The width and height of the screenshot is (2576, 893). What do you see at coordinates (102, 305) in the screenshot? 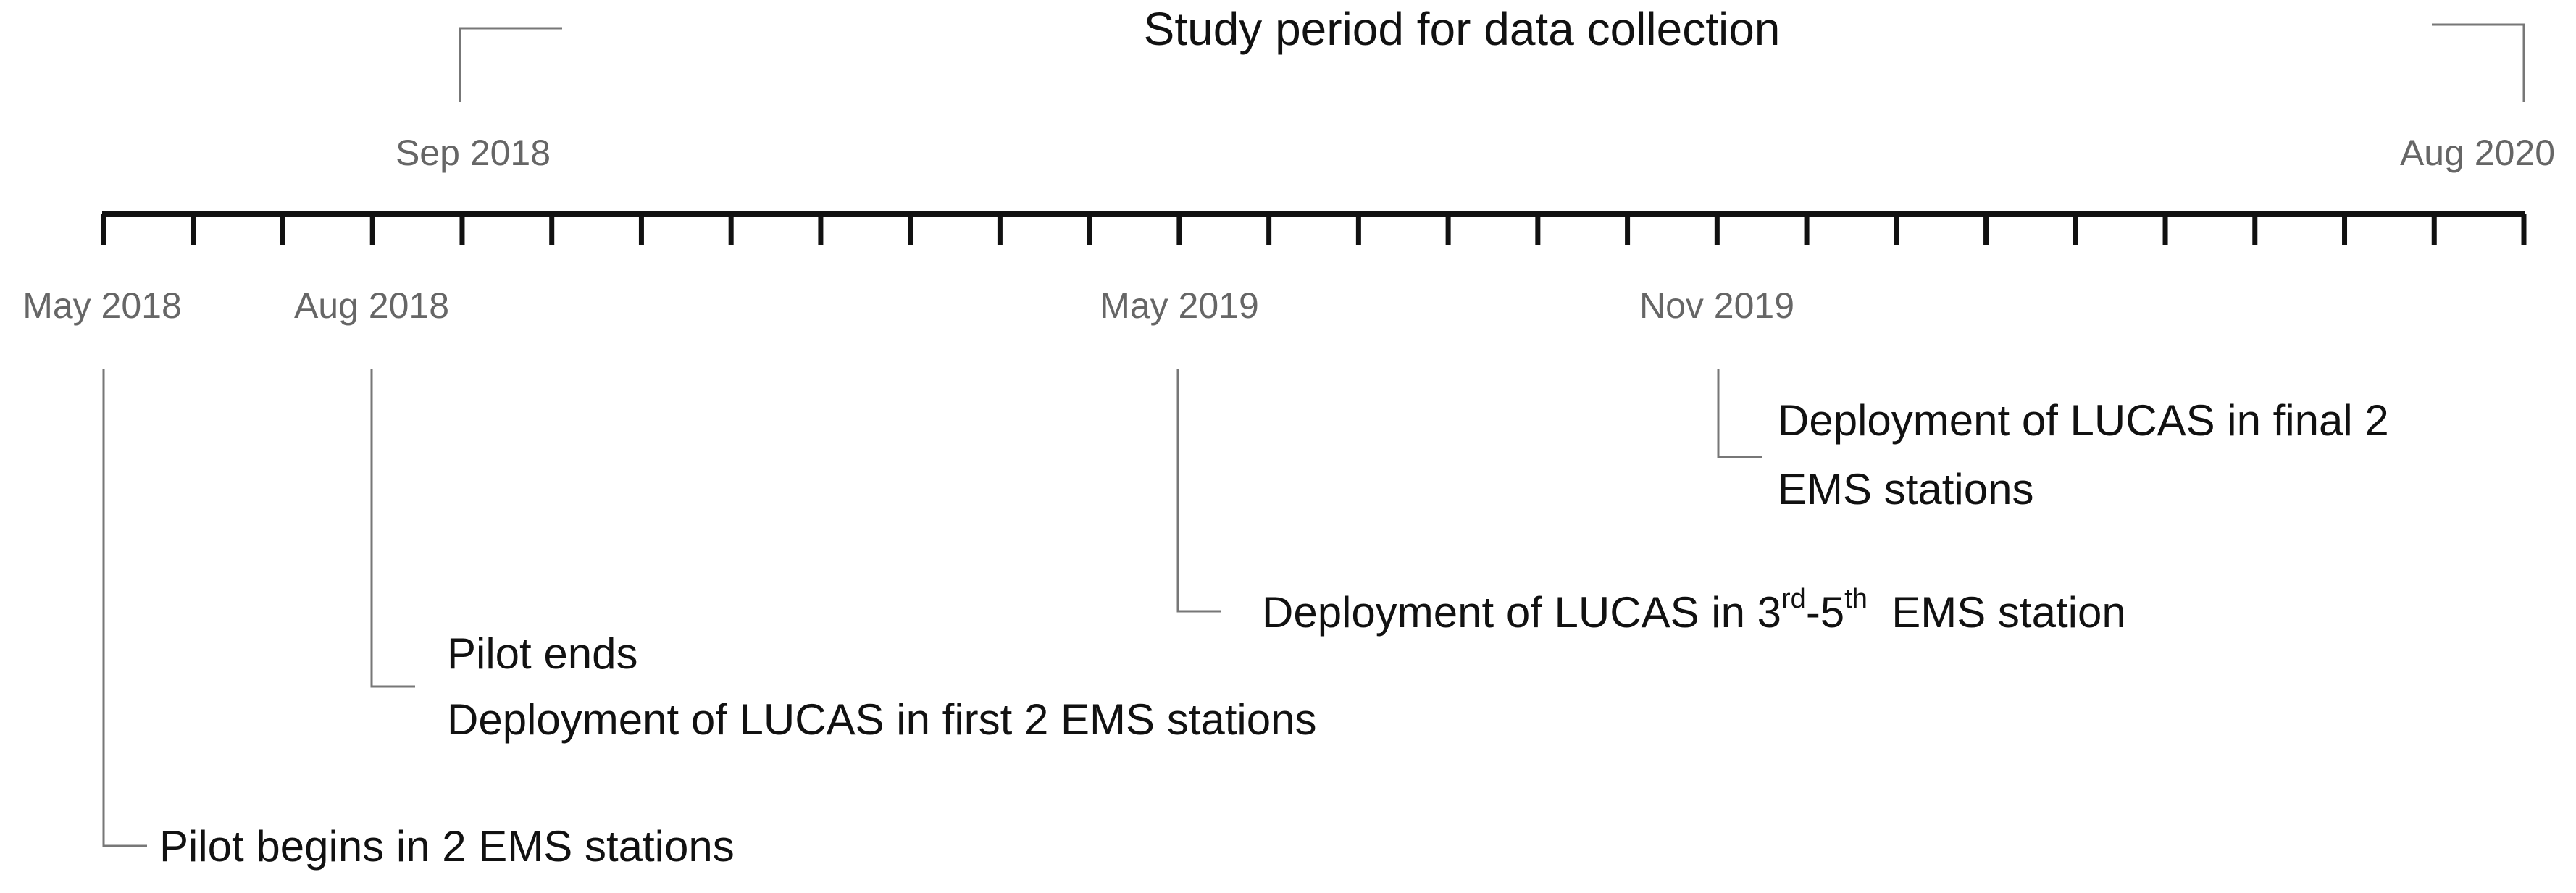
I see `date-label: May 2018` at bounding box center [102, 305].